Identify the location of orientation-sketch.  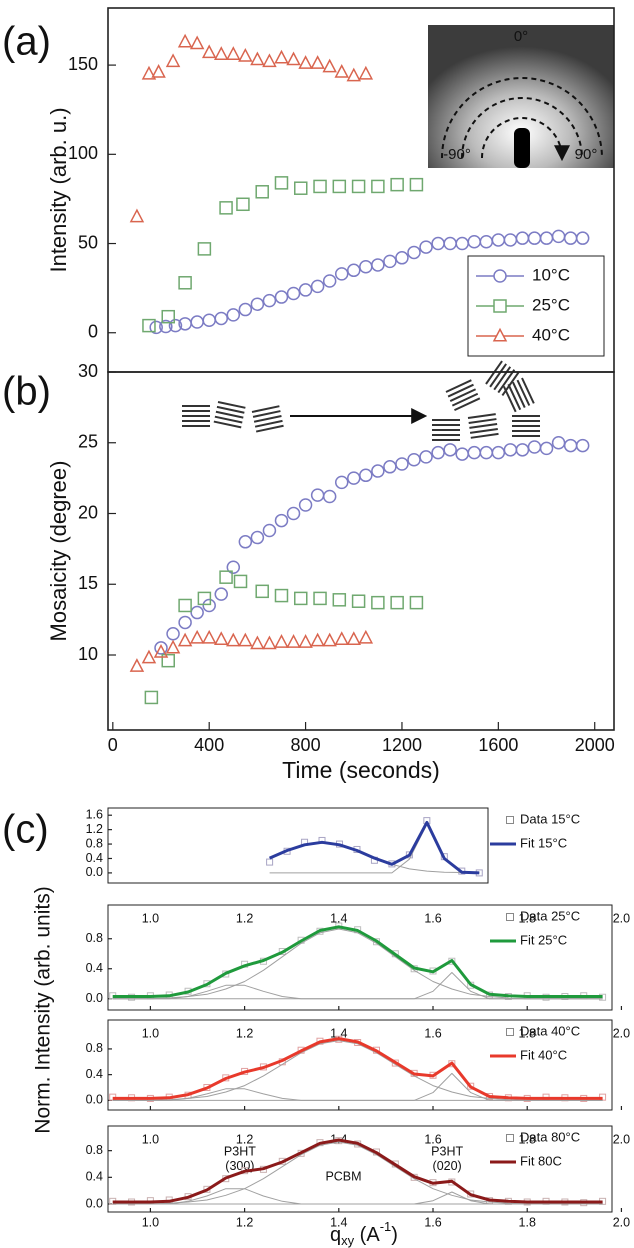
(361, 400).